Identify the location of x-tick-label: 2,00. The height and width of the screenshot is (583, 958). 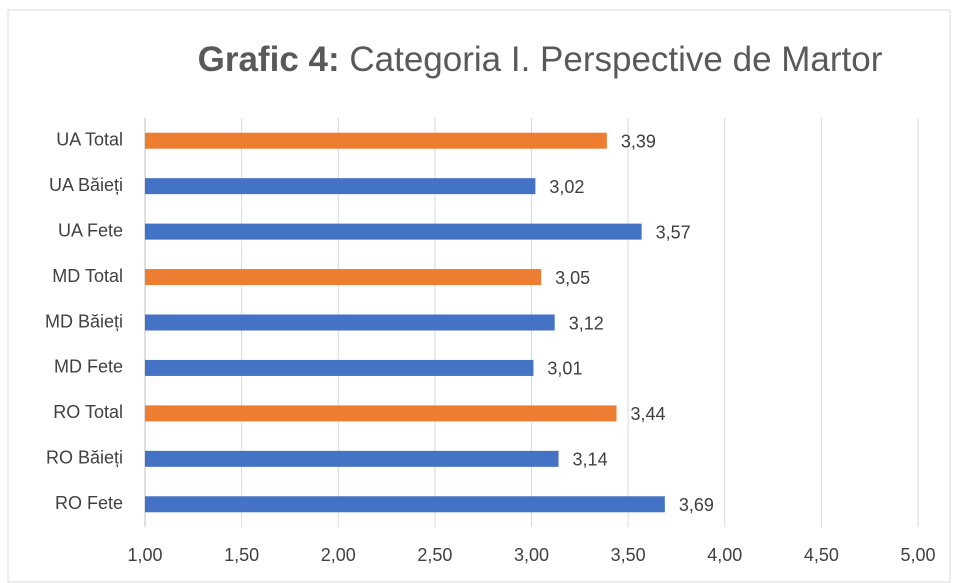
(338, 555).